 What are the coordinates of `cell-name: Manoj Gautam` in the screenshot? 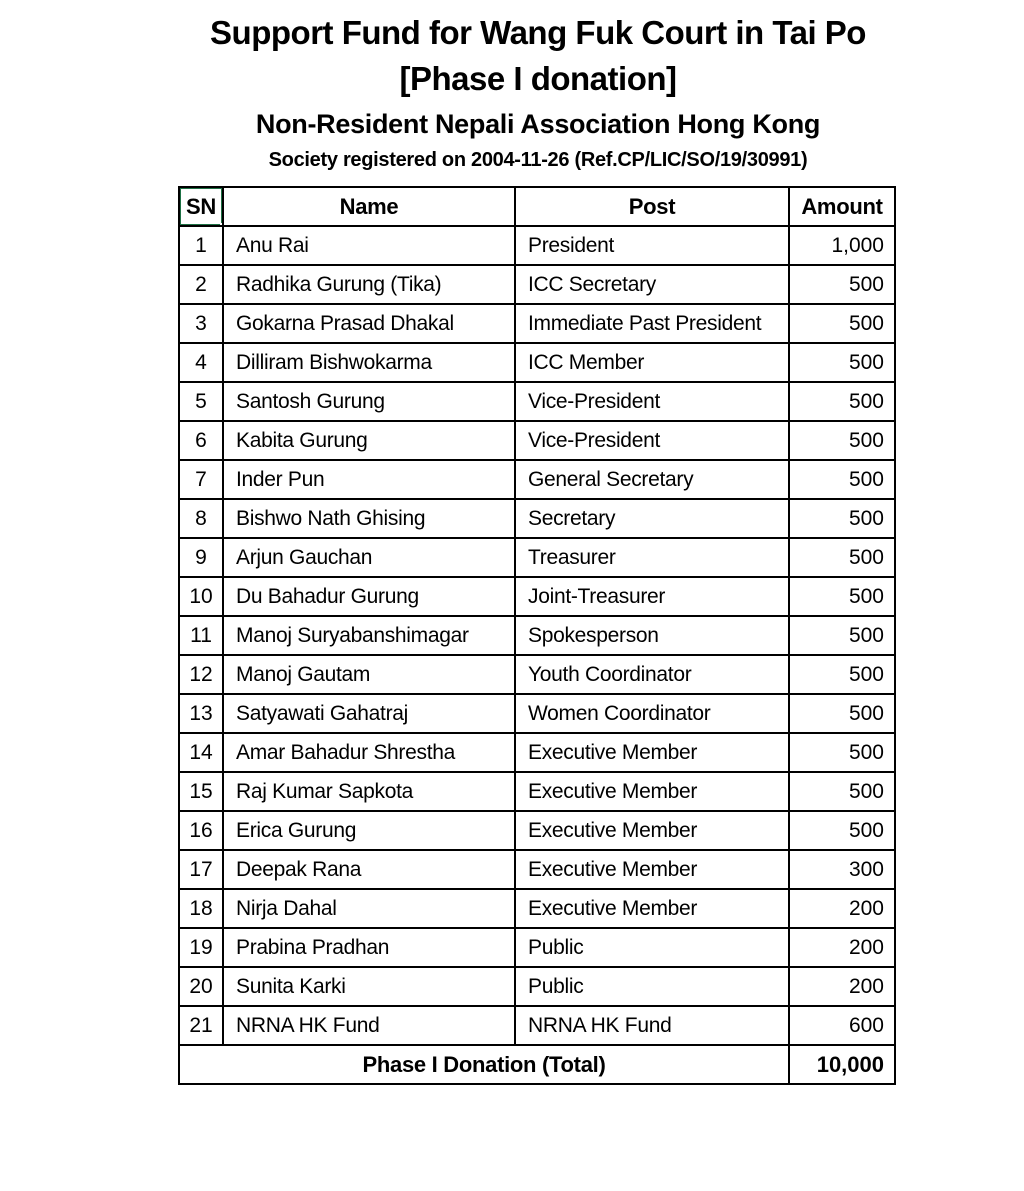 It's located at (369, 674).